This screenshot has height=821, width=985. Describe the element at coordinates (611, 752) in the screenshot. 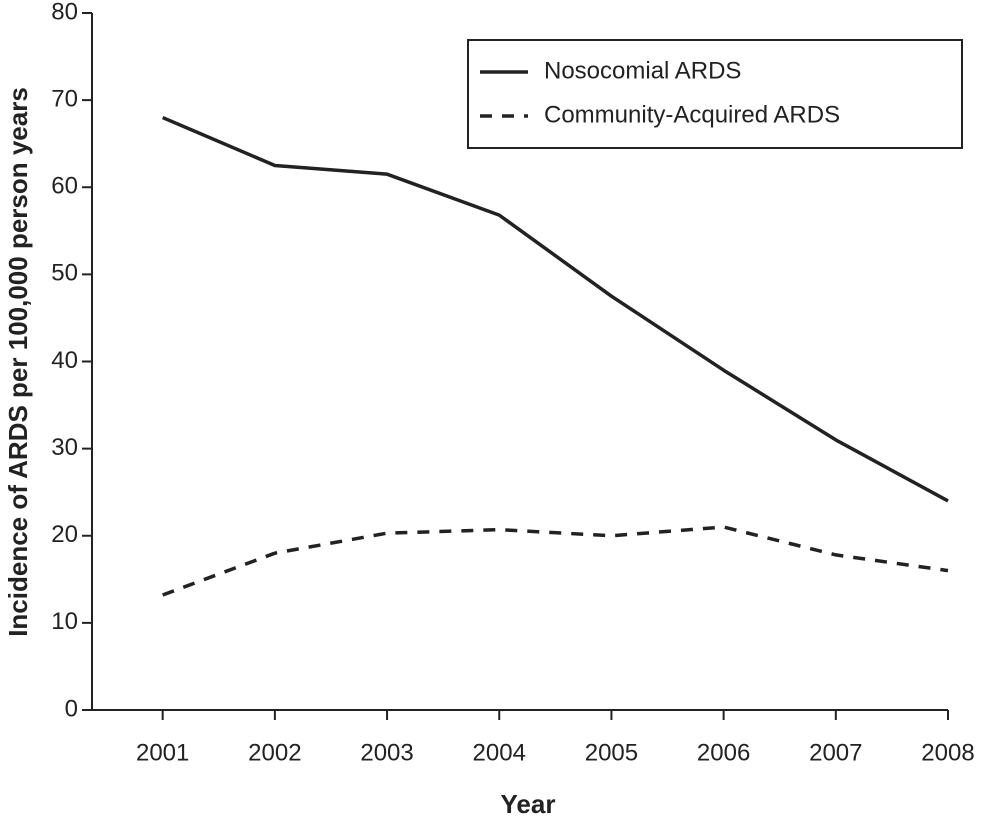

I see `x-tick-label: 2005` at that location.